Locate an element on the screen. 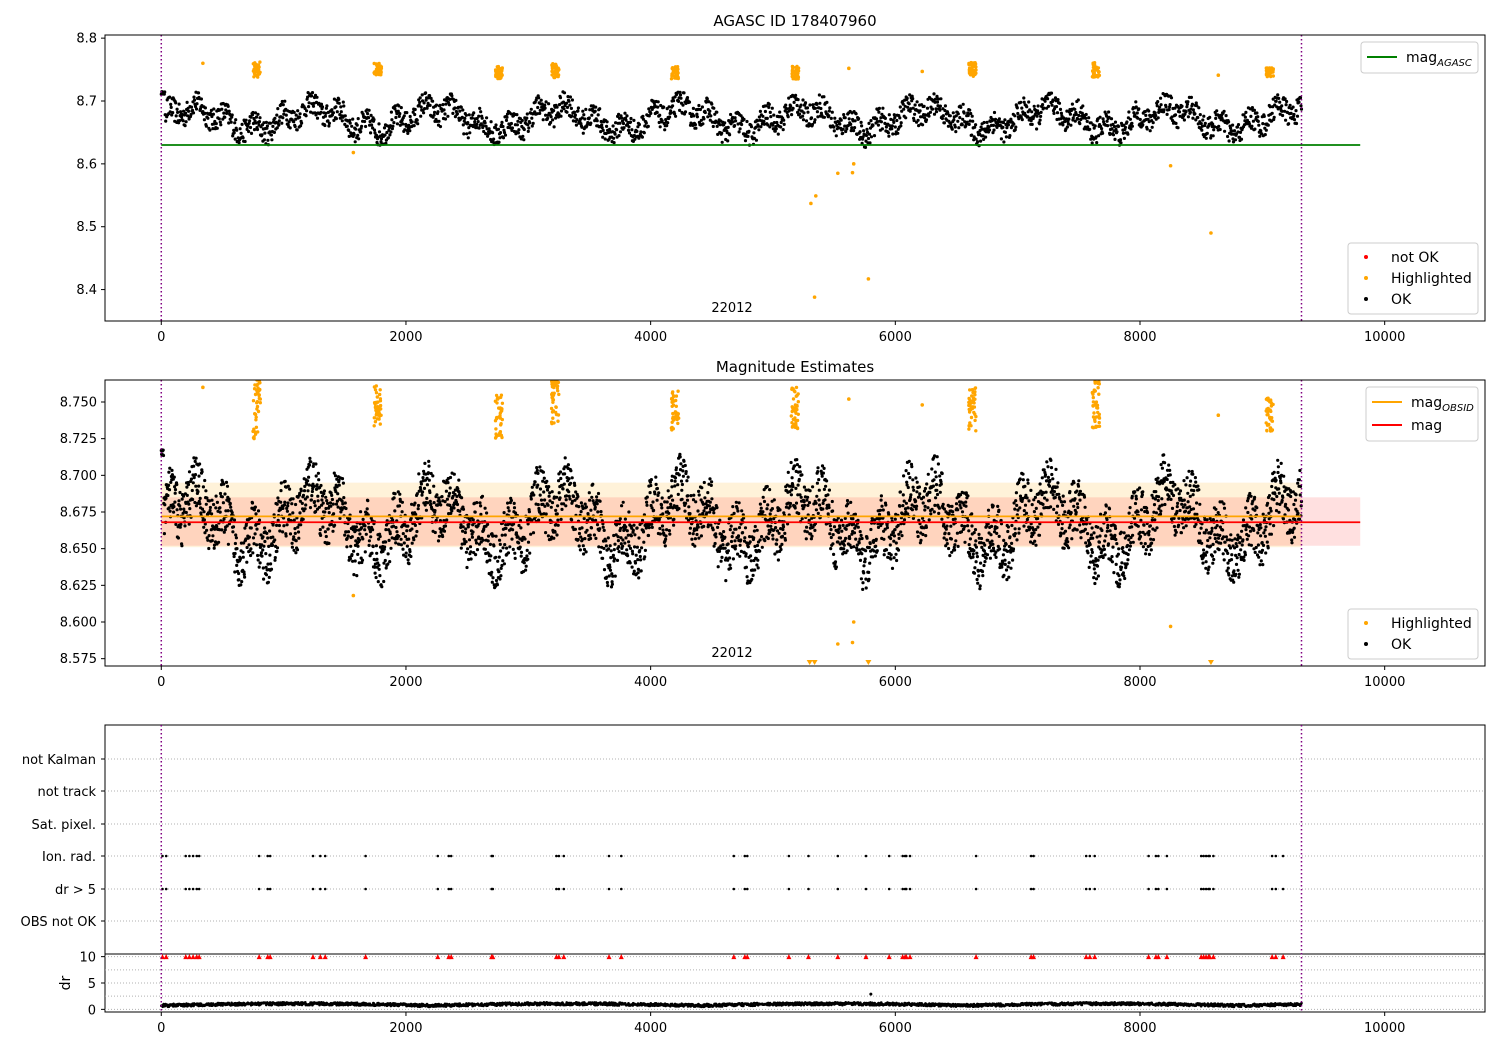  flag-label-4: dr > 5 is located at coordinates (75, 890).